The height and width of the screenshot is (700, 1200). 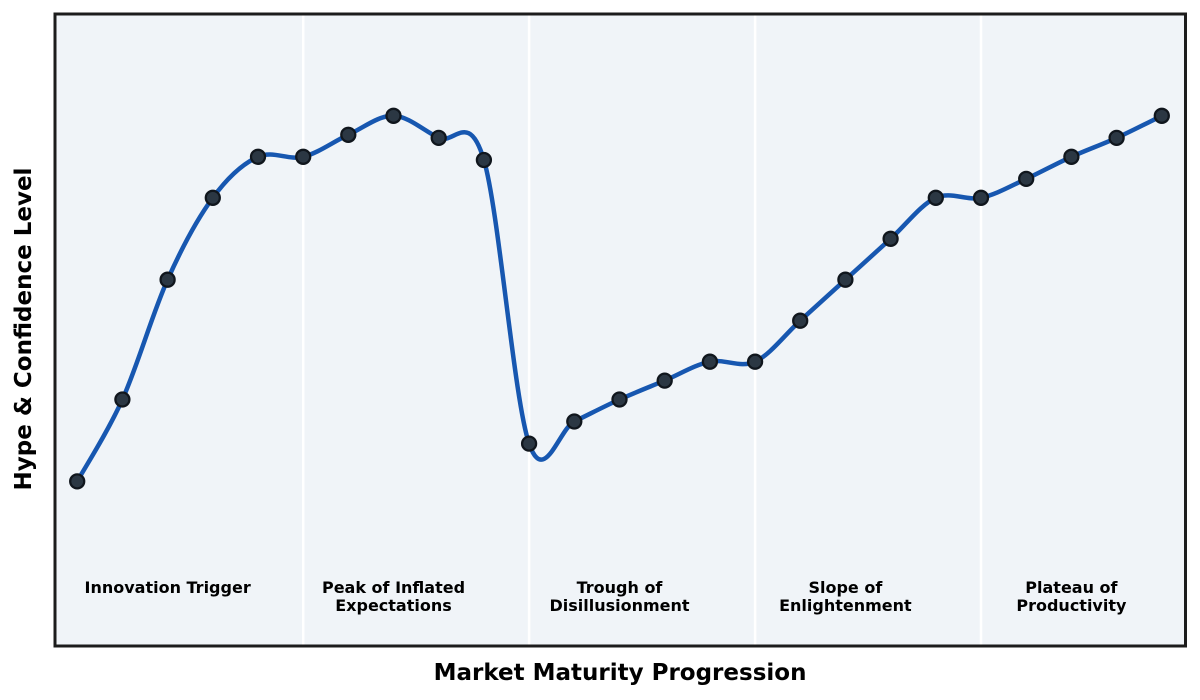 What do you see at coordinates (167, 587) in the screenshot?
I see `phase-label-innovation-trigger: Innovation Trigger` at bounding box center [167, 587].